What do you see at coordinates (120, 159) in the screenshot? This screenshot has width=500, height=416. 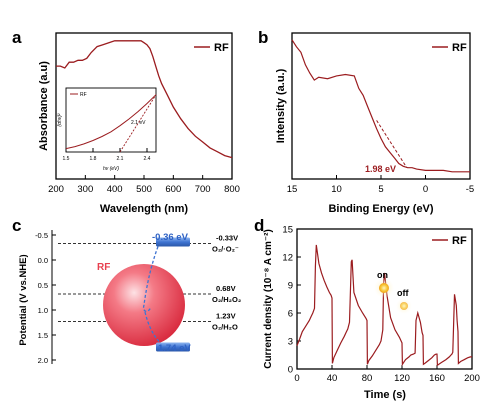 I see `x-tick-label: 2.1` at bounding box center [120, 159].